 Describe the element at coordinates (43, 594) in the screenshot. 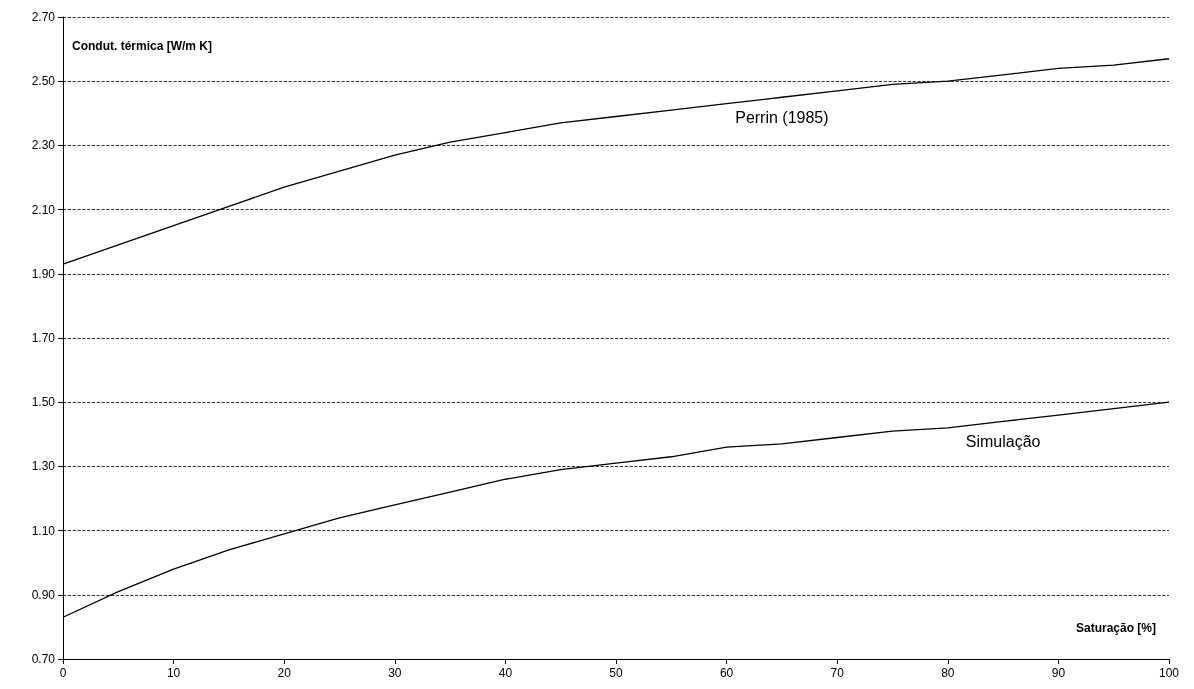

I see `y-tick-label: 0.90` at that location.